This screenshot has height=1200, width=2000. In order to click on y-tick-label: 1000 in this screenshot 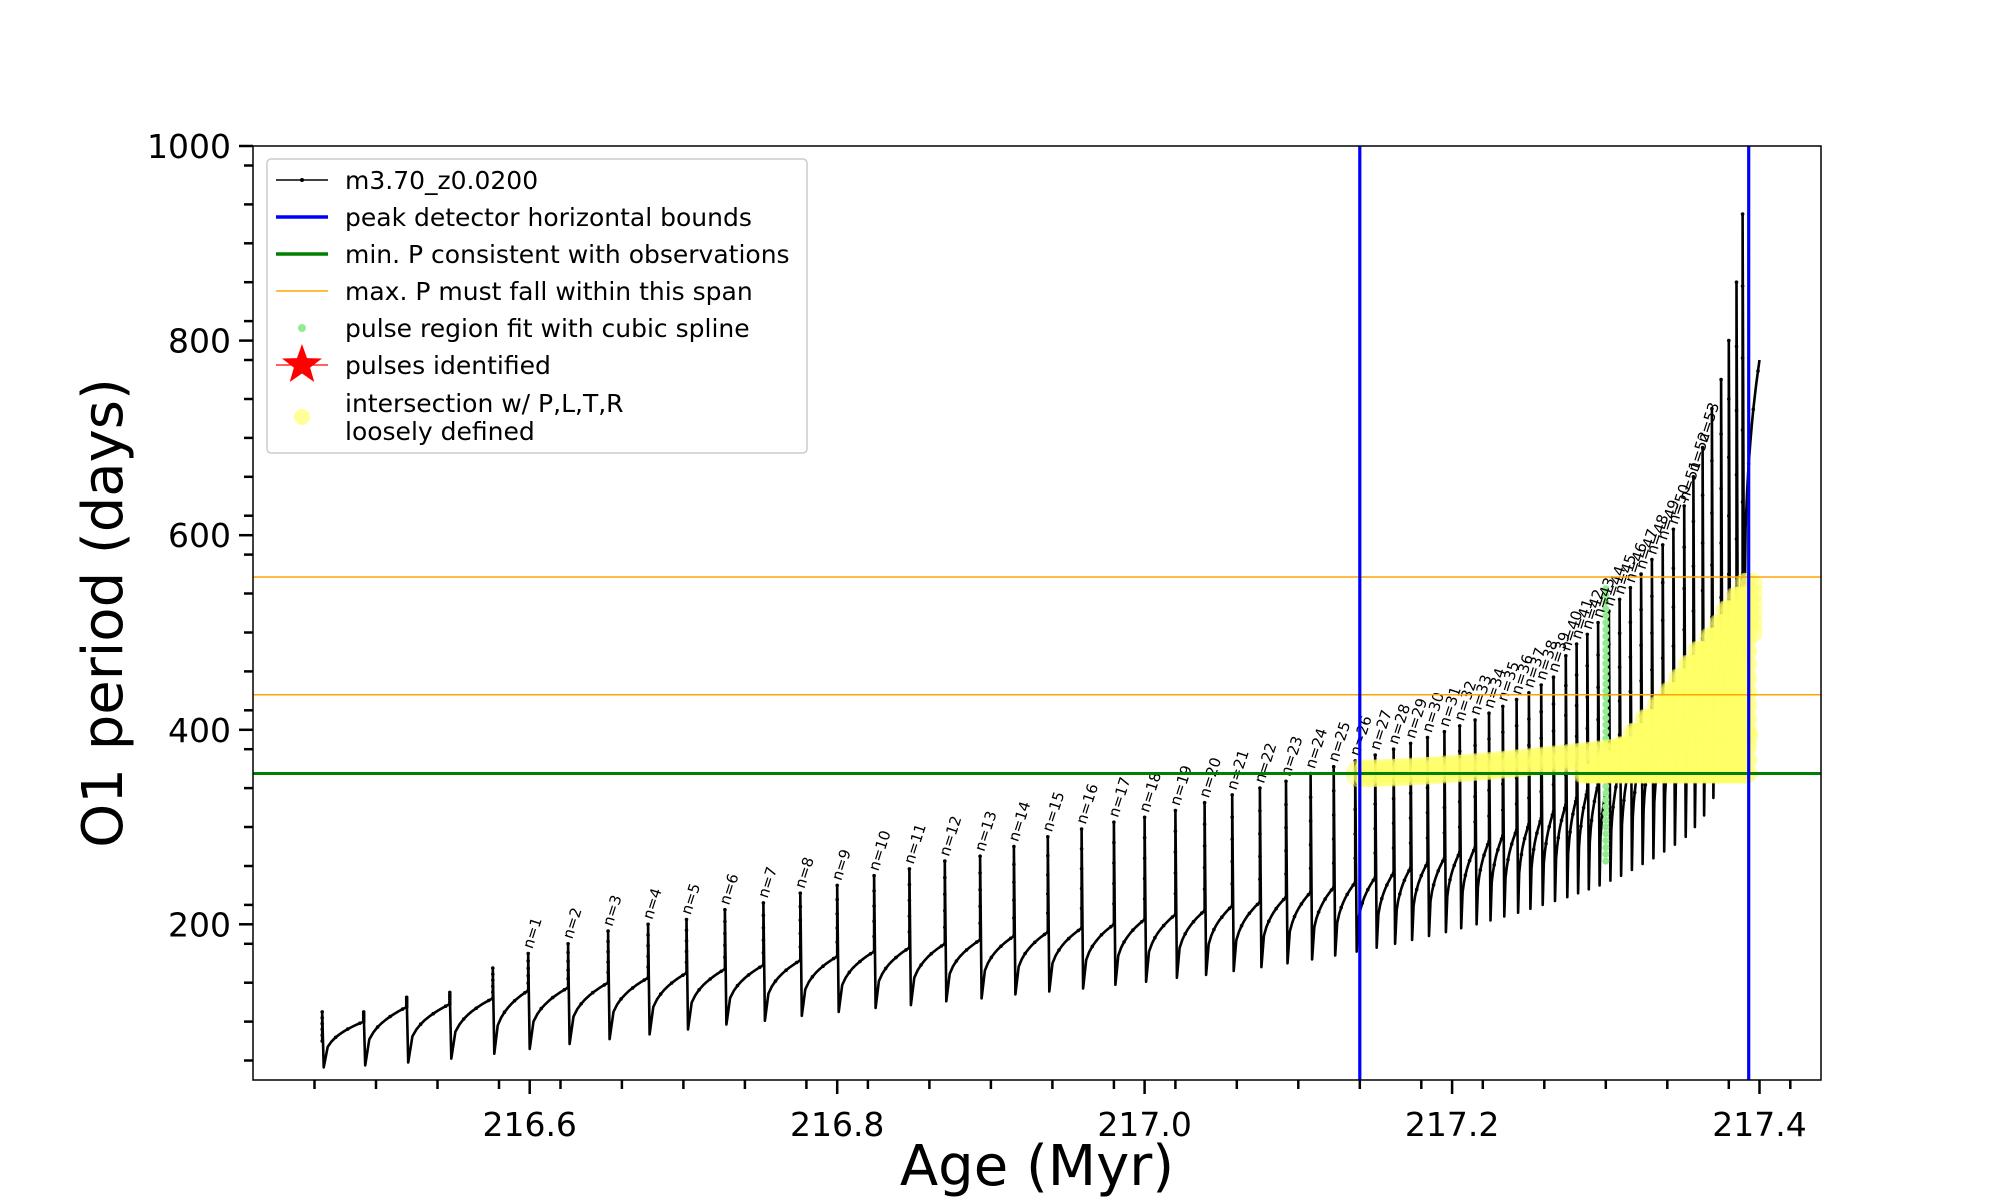, I will do `click(189, 146)`.